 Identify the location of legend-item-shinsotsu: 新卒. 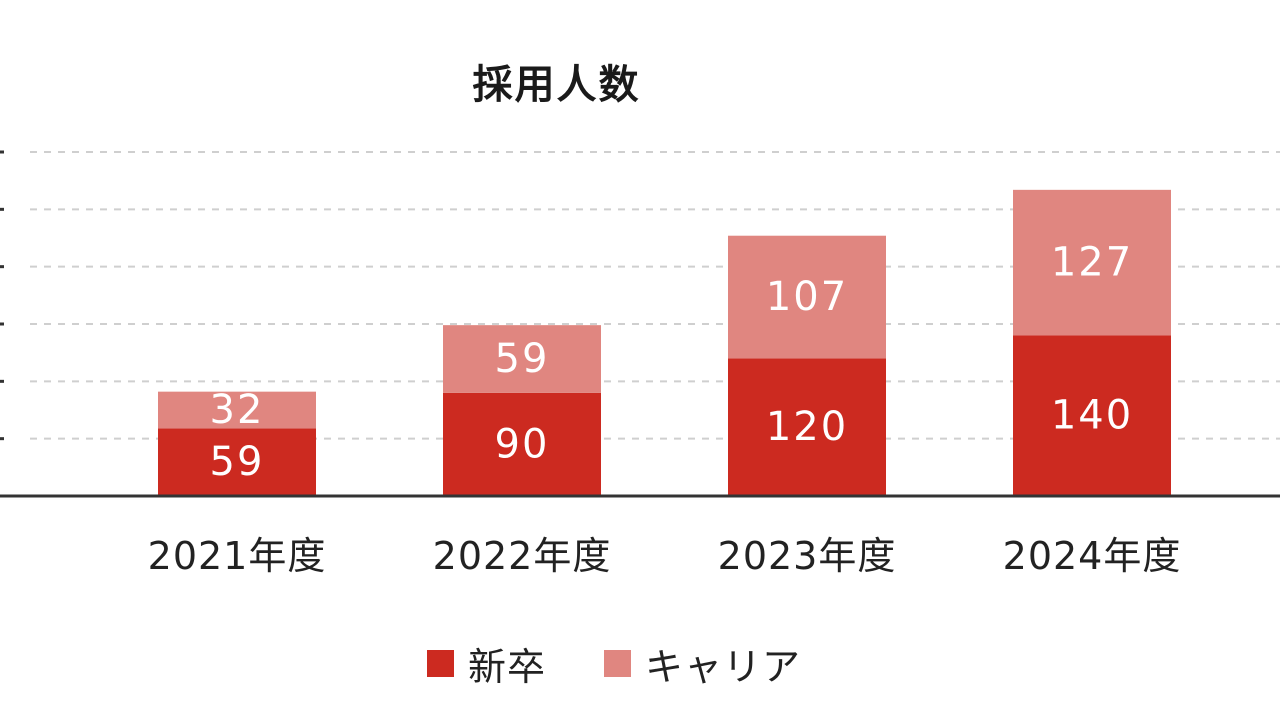
(486, 663).